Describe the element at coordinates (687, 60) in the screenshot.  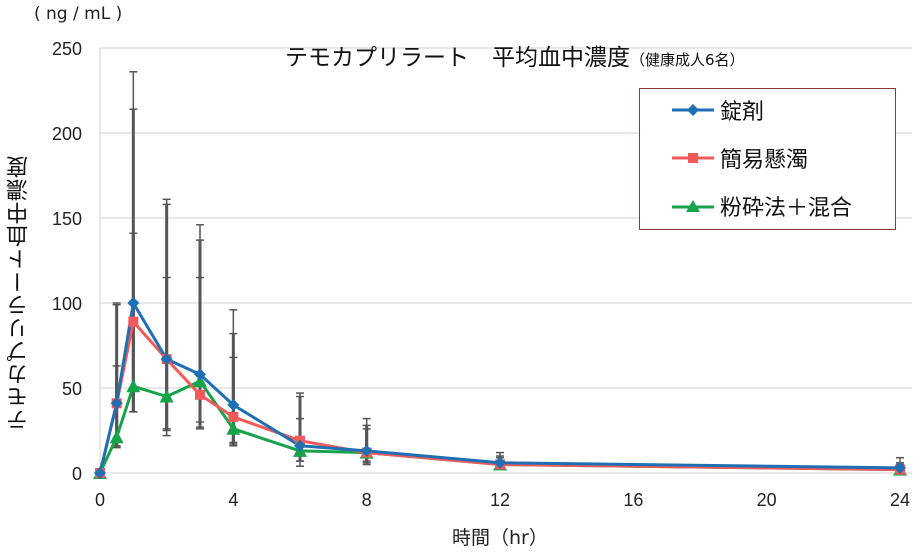
I see `chart-subtitle: （健康成人6名）` at that location.